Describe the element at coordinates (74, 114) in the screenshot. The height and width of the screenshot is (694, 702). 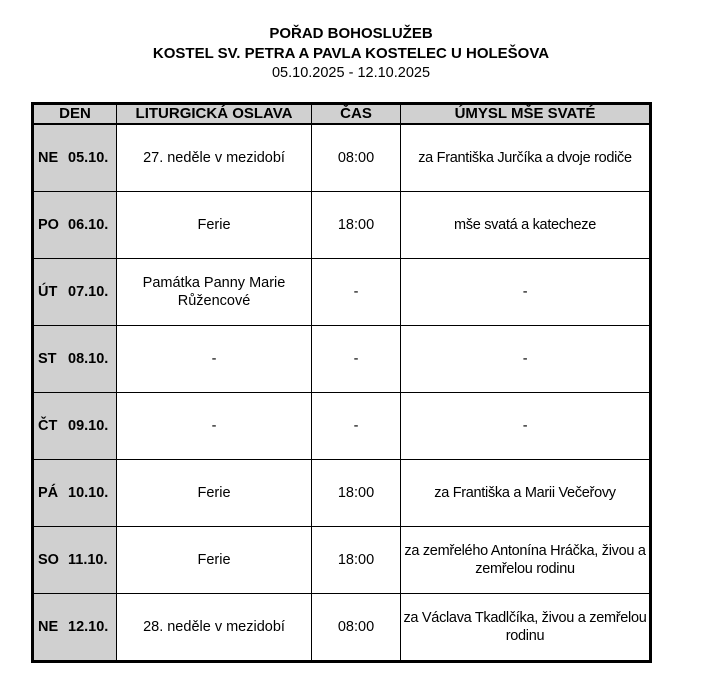
I see `column-header-day: DEN` at that location.